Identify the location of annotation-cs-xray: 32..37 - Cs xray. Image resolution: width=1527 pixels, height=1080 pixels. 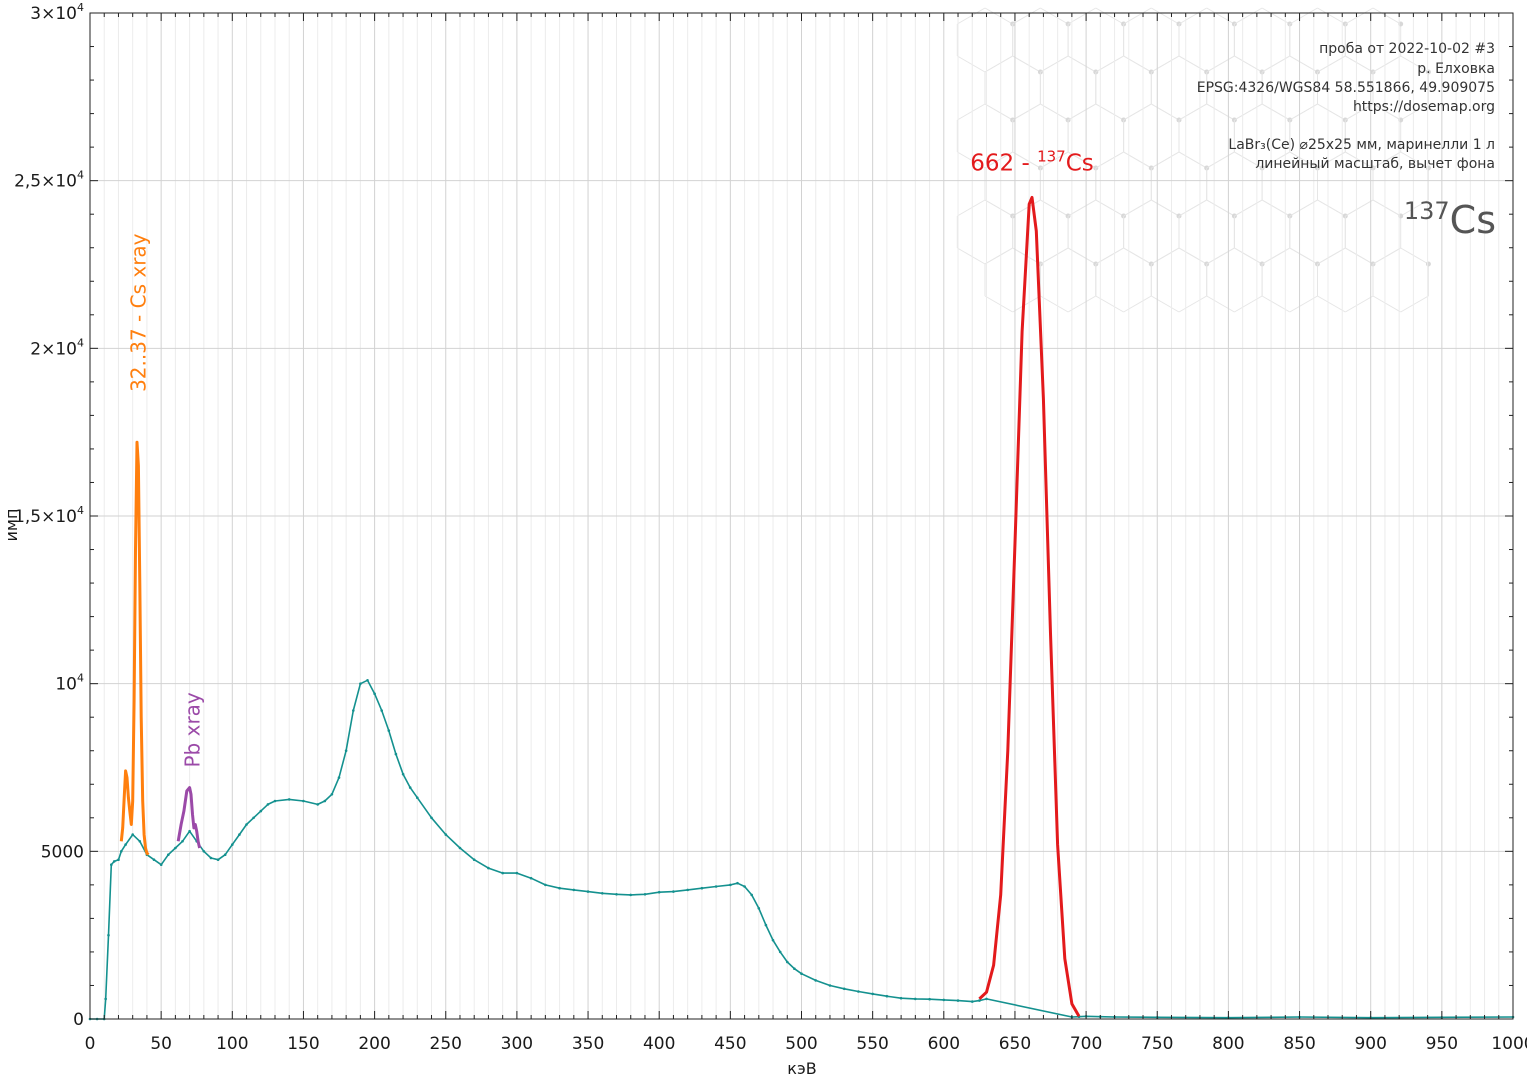
(138, 312).